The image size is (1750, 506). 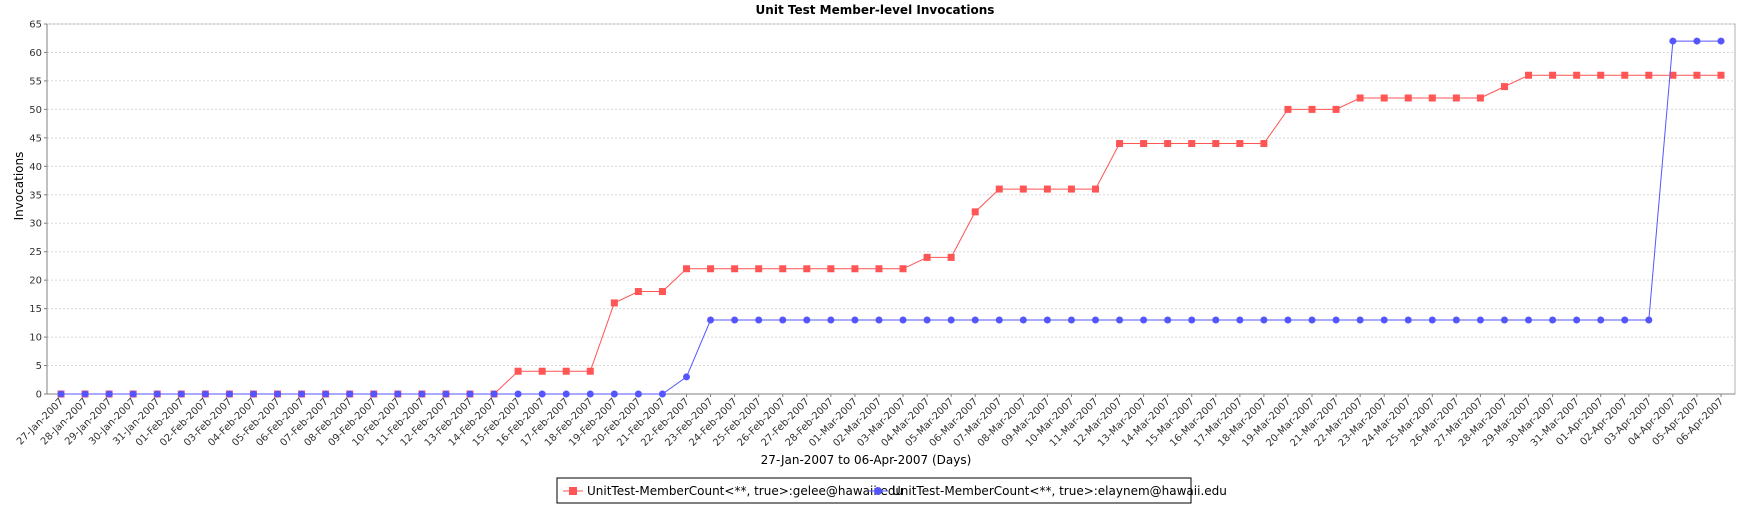 What do you see at coordinates (35, 338) in the screenshot?
I see `y-tick-label: 10` at bounding box center [35, 338].